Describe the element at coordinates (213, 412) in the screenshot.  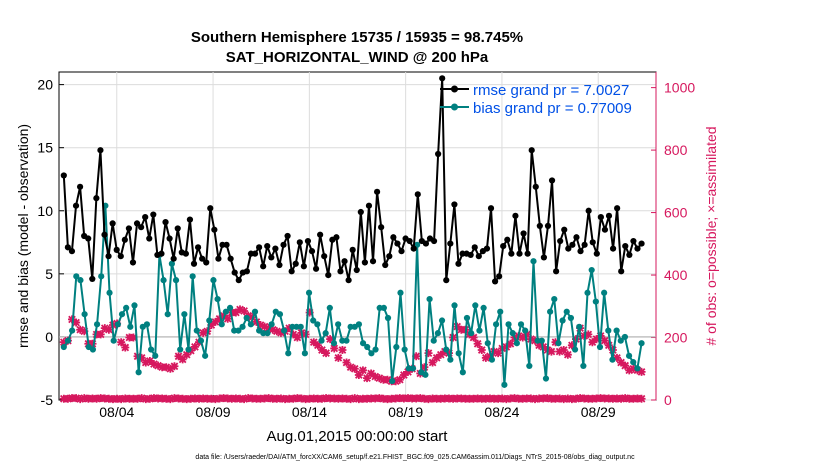
I see `x-tick-label: 08/09` at that location.